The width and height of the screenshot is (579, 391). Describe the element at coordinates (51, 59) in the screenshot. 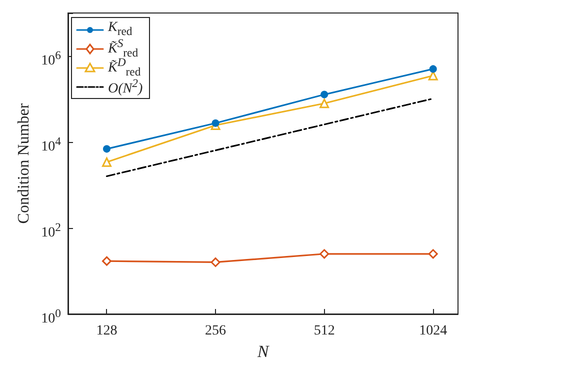

I see `y-tick-label: 10$^{6}$` at that location.